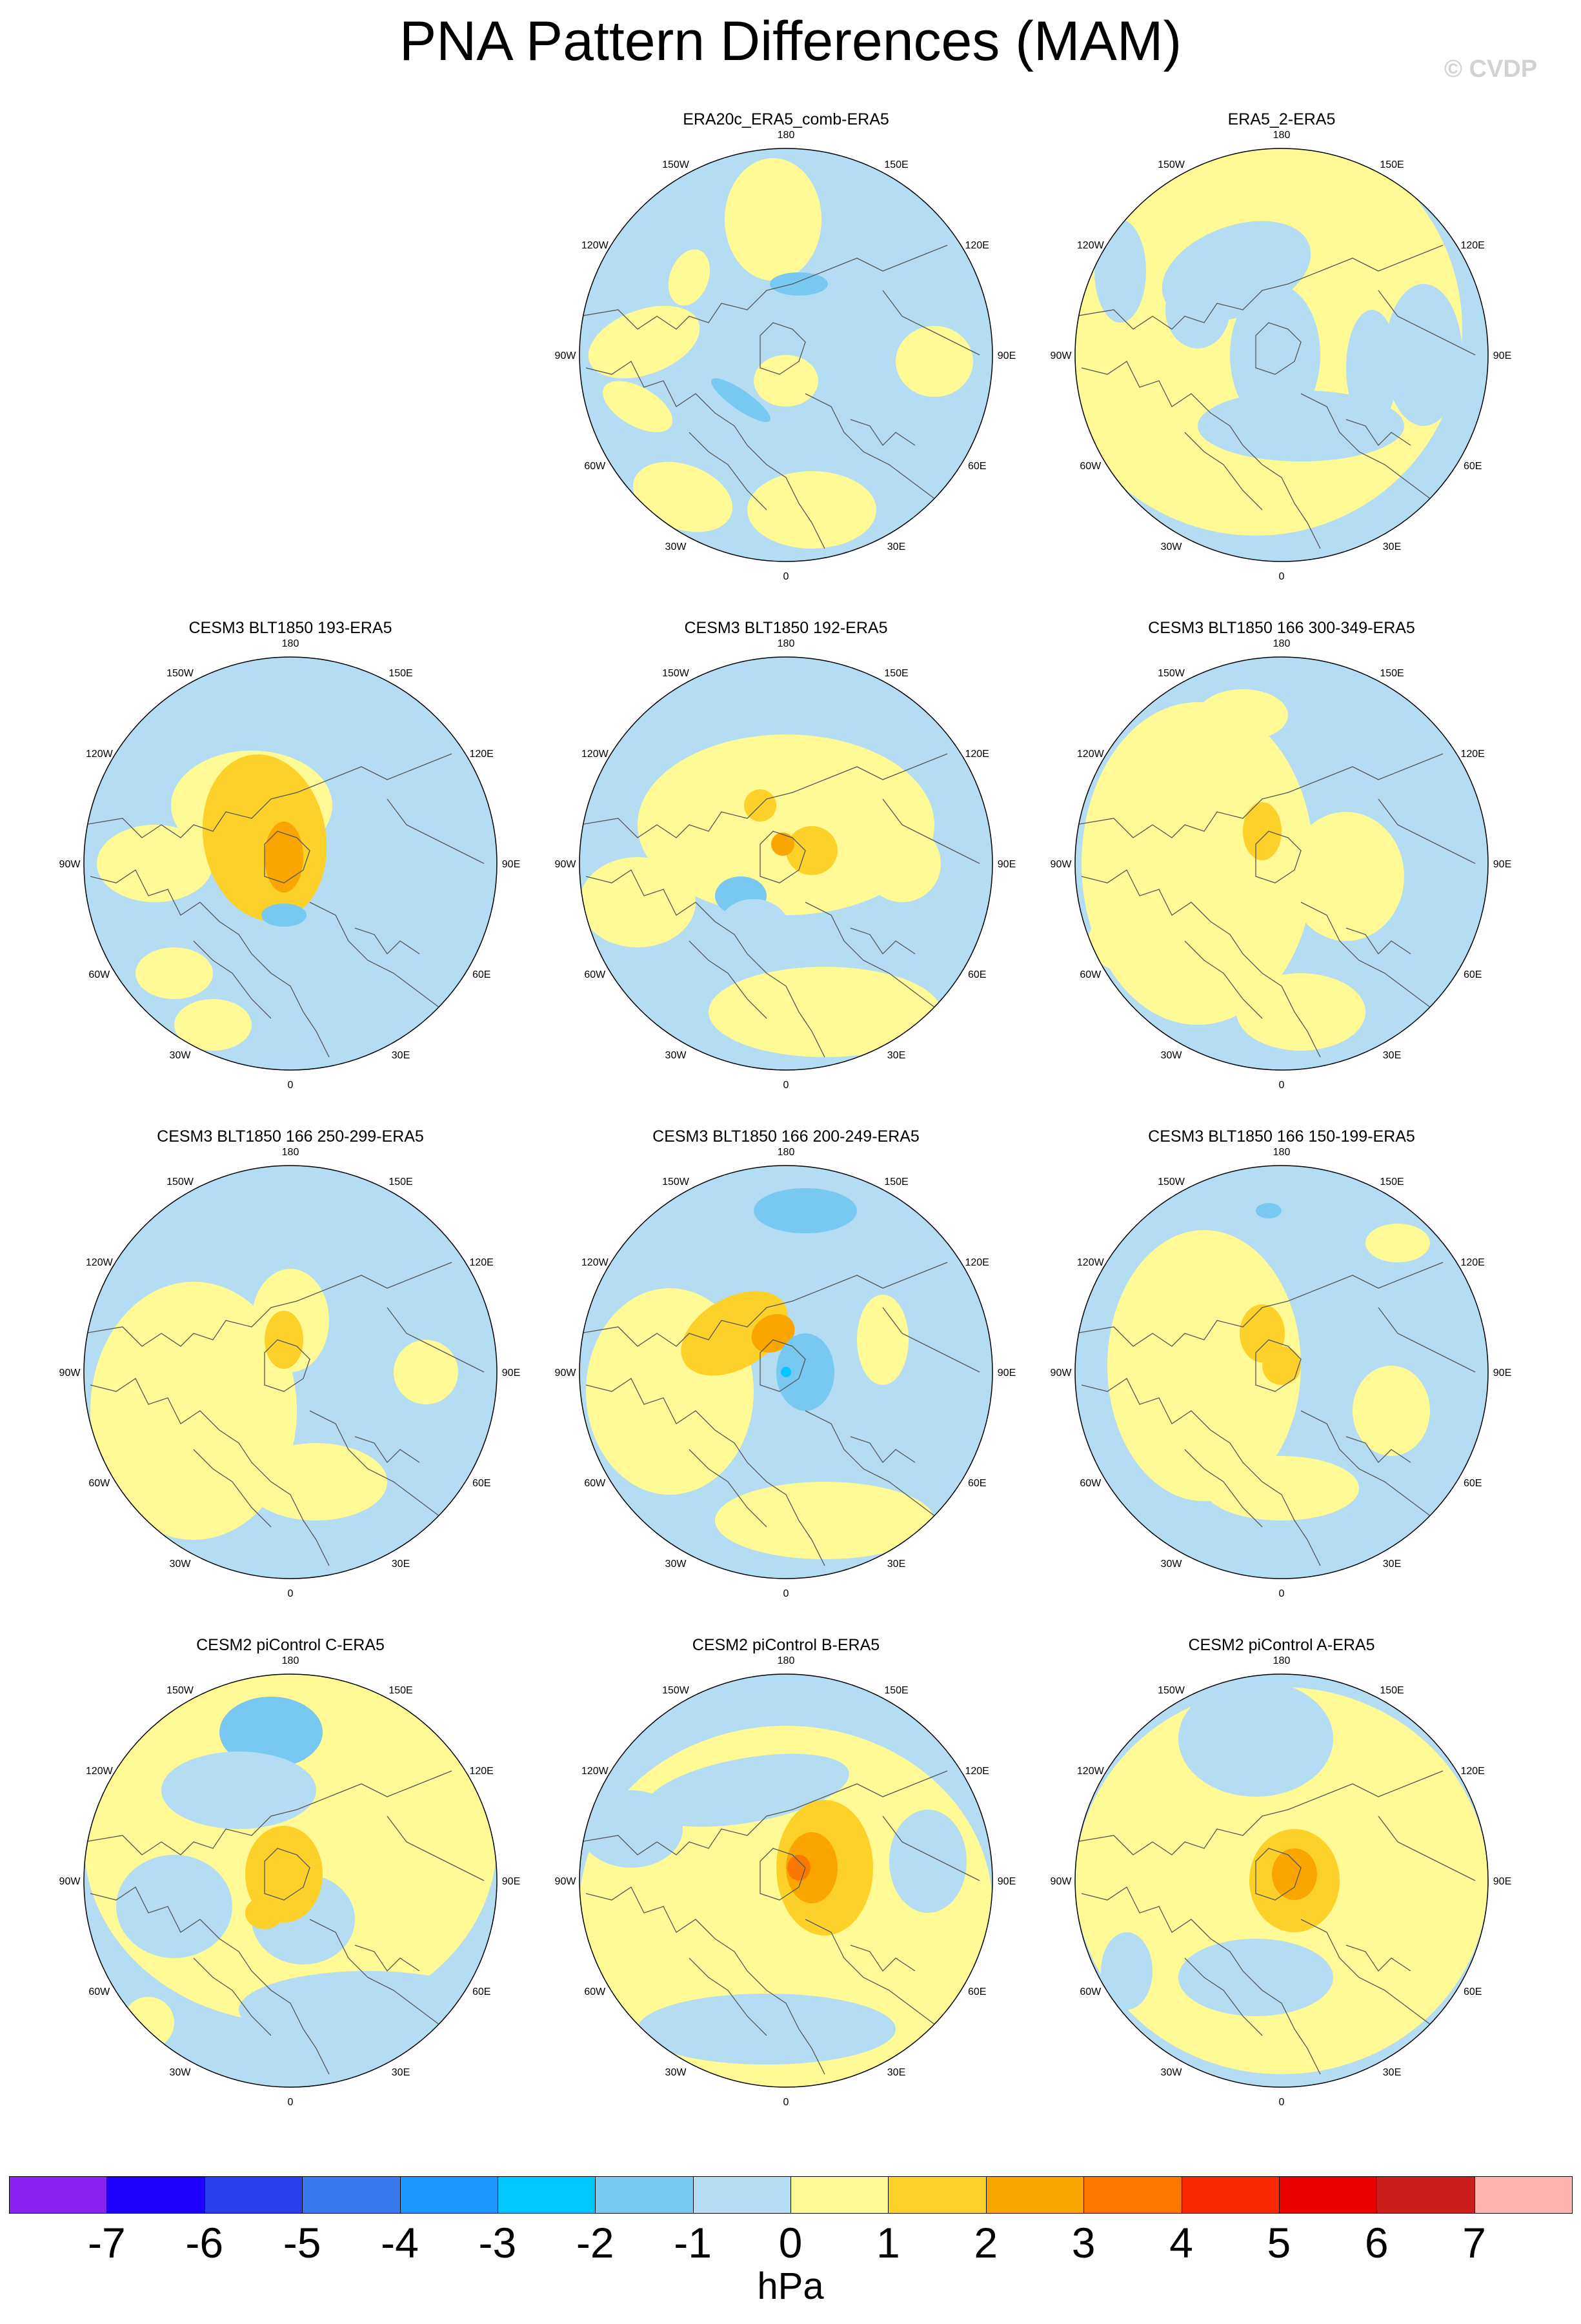 This screenshot has height=2324, width=1581. What do you see at coordinates (888, 2243) in the screenshot?
I see `colorbar-tick-label: 1` at bounding box center [888, 2243].